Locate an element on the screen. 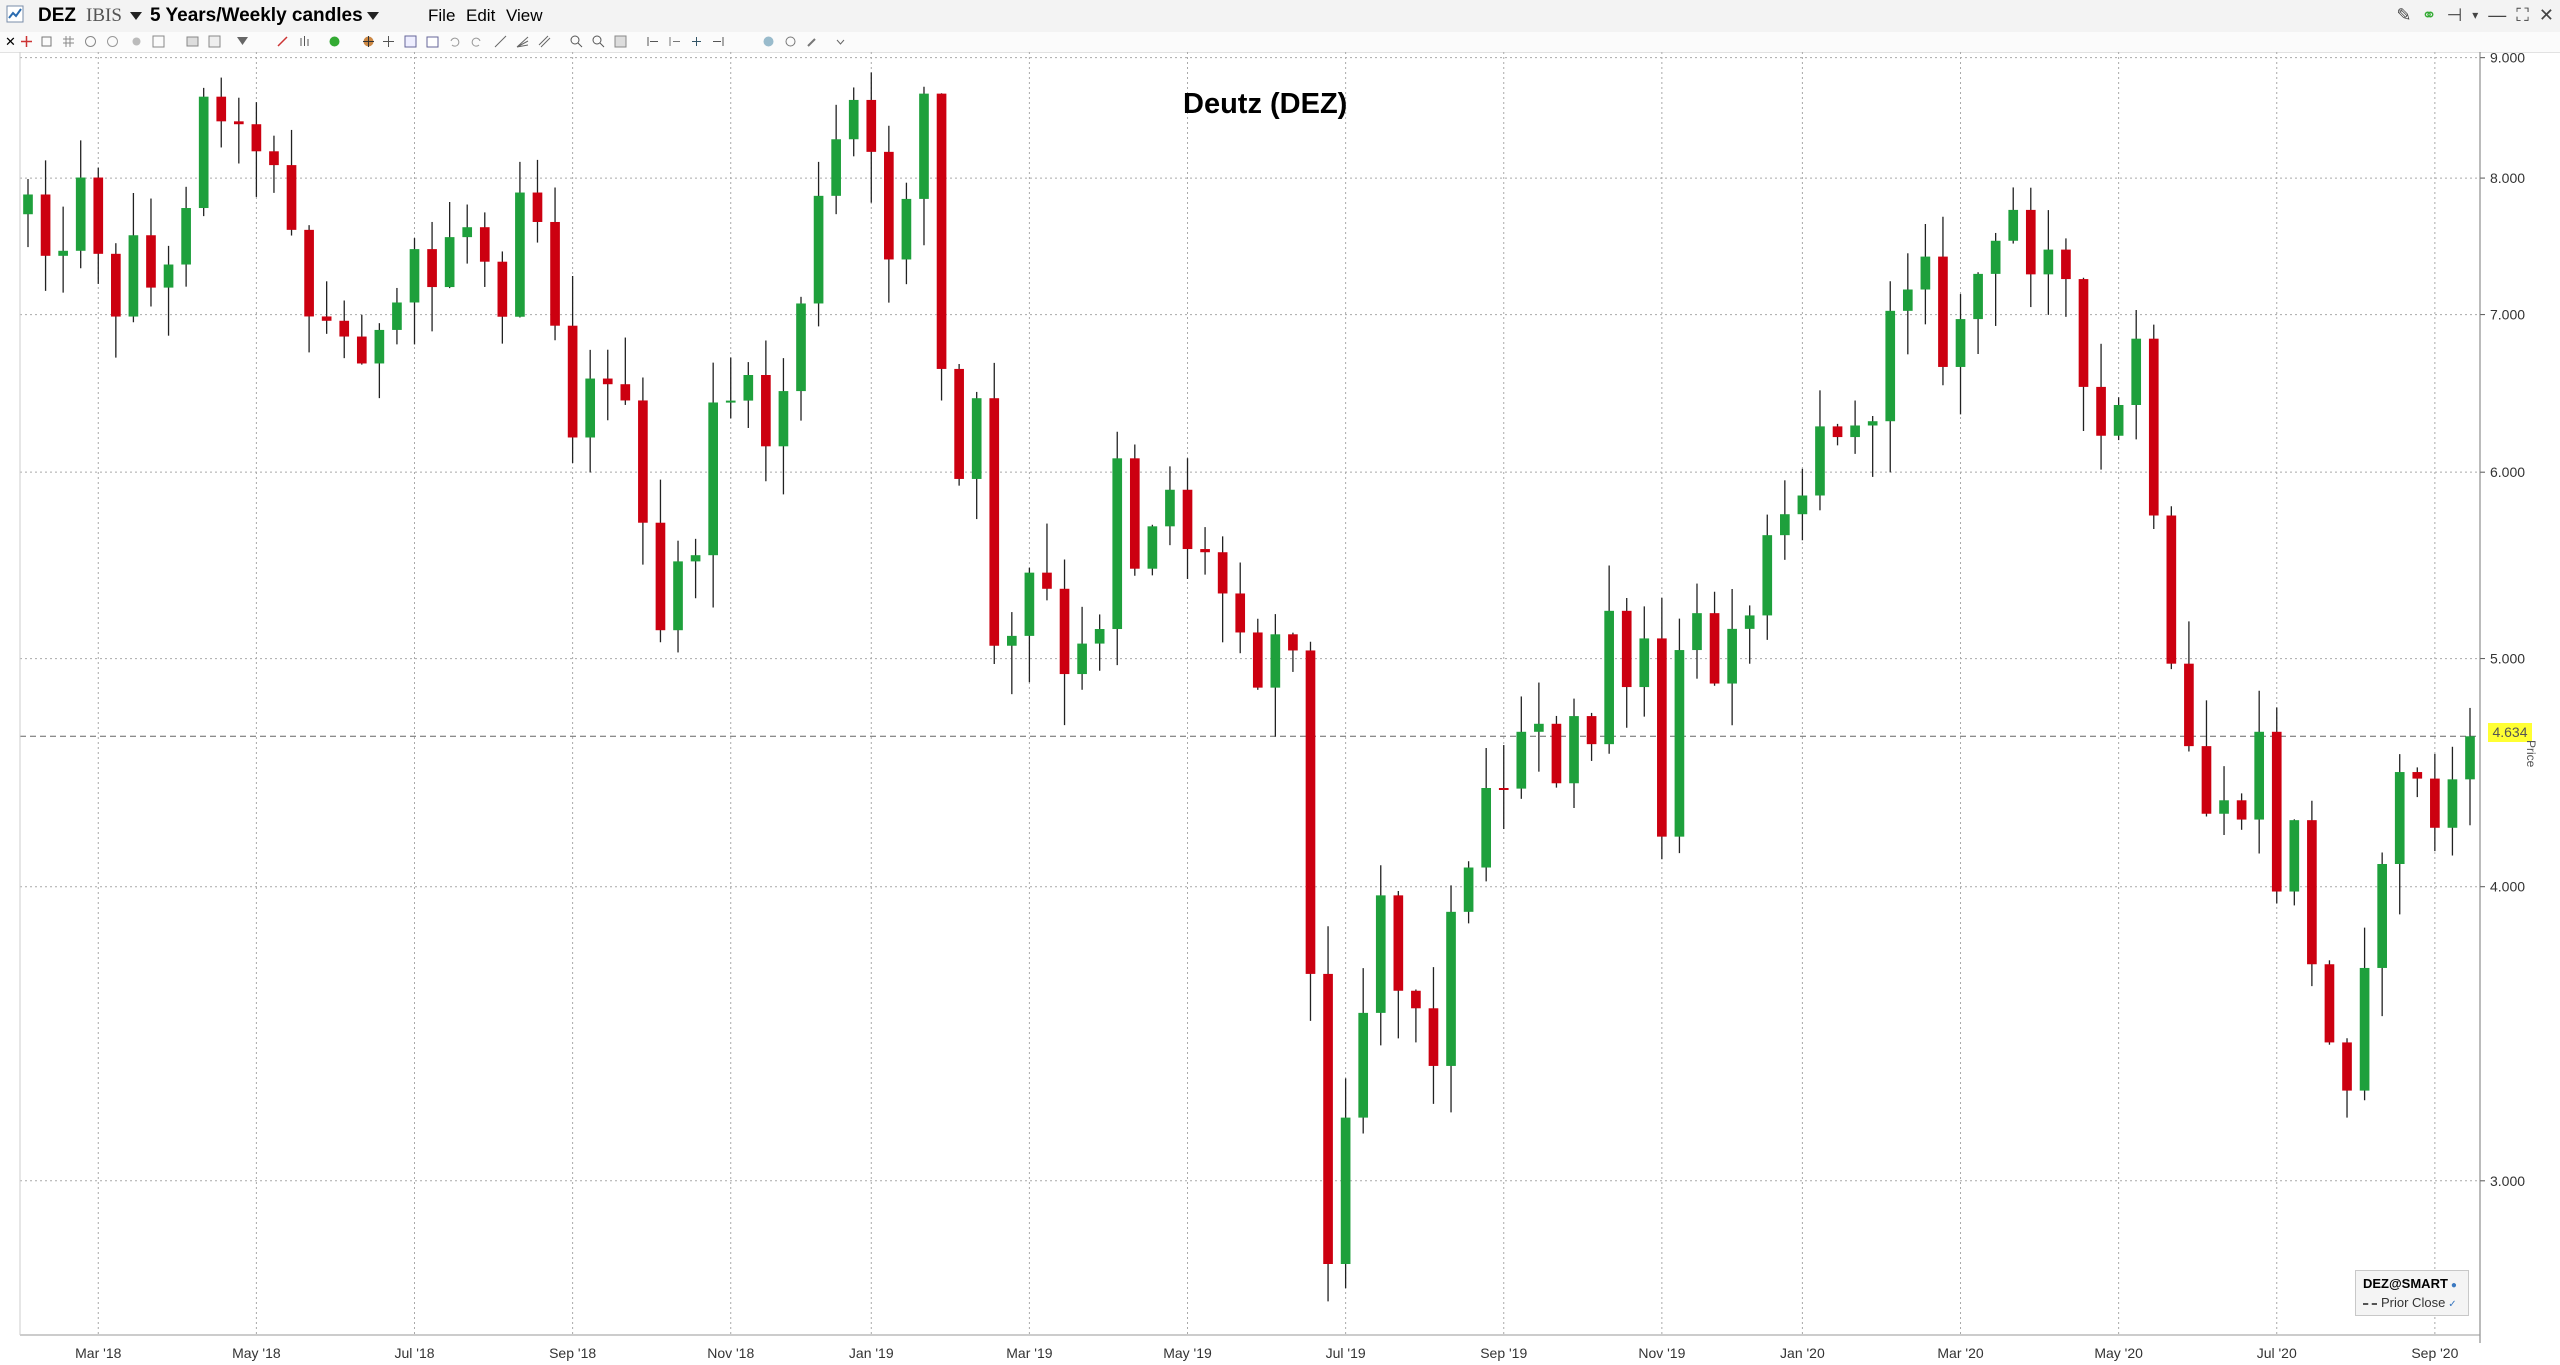 The height and width of the screenshot is (1365, 2560). period-selector: 5 Years/Weekly candles is located at coordinates (264, 16).